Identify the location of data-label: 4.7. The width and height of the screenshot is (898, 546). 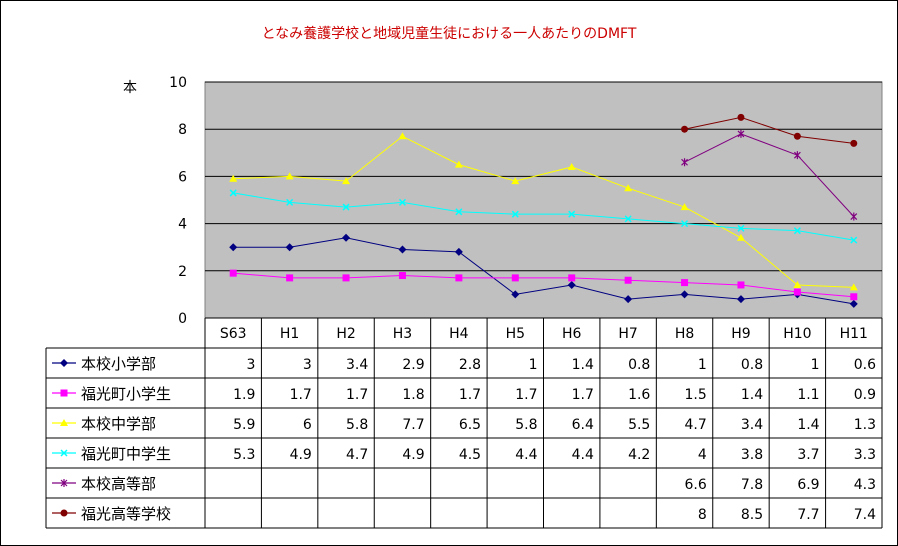
(357, 455).